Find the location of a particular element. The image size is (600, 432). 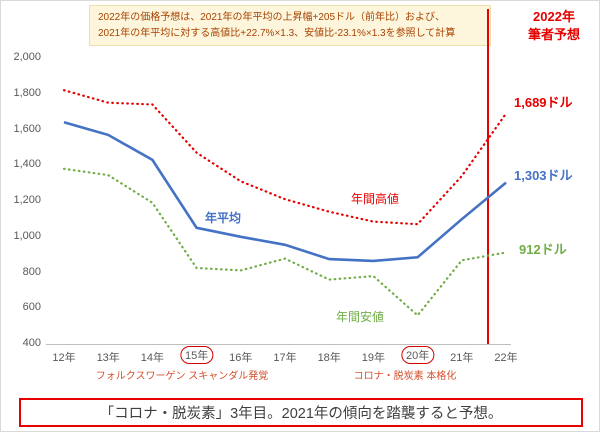

series-label-low: 年間安値 is located at coordinates (360, 317).